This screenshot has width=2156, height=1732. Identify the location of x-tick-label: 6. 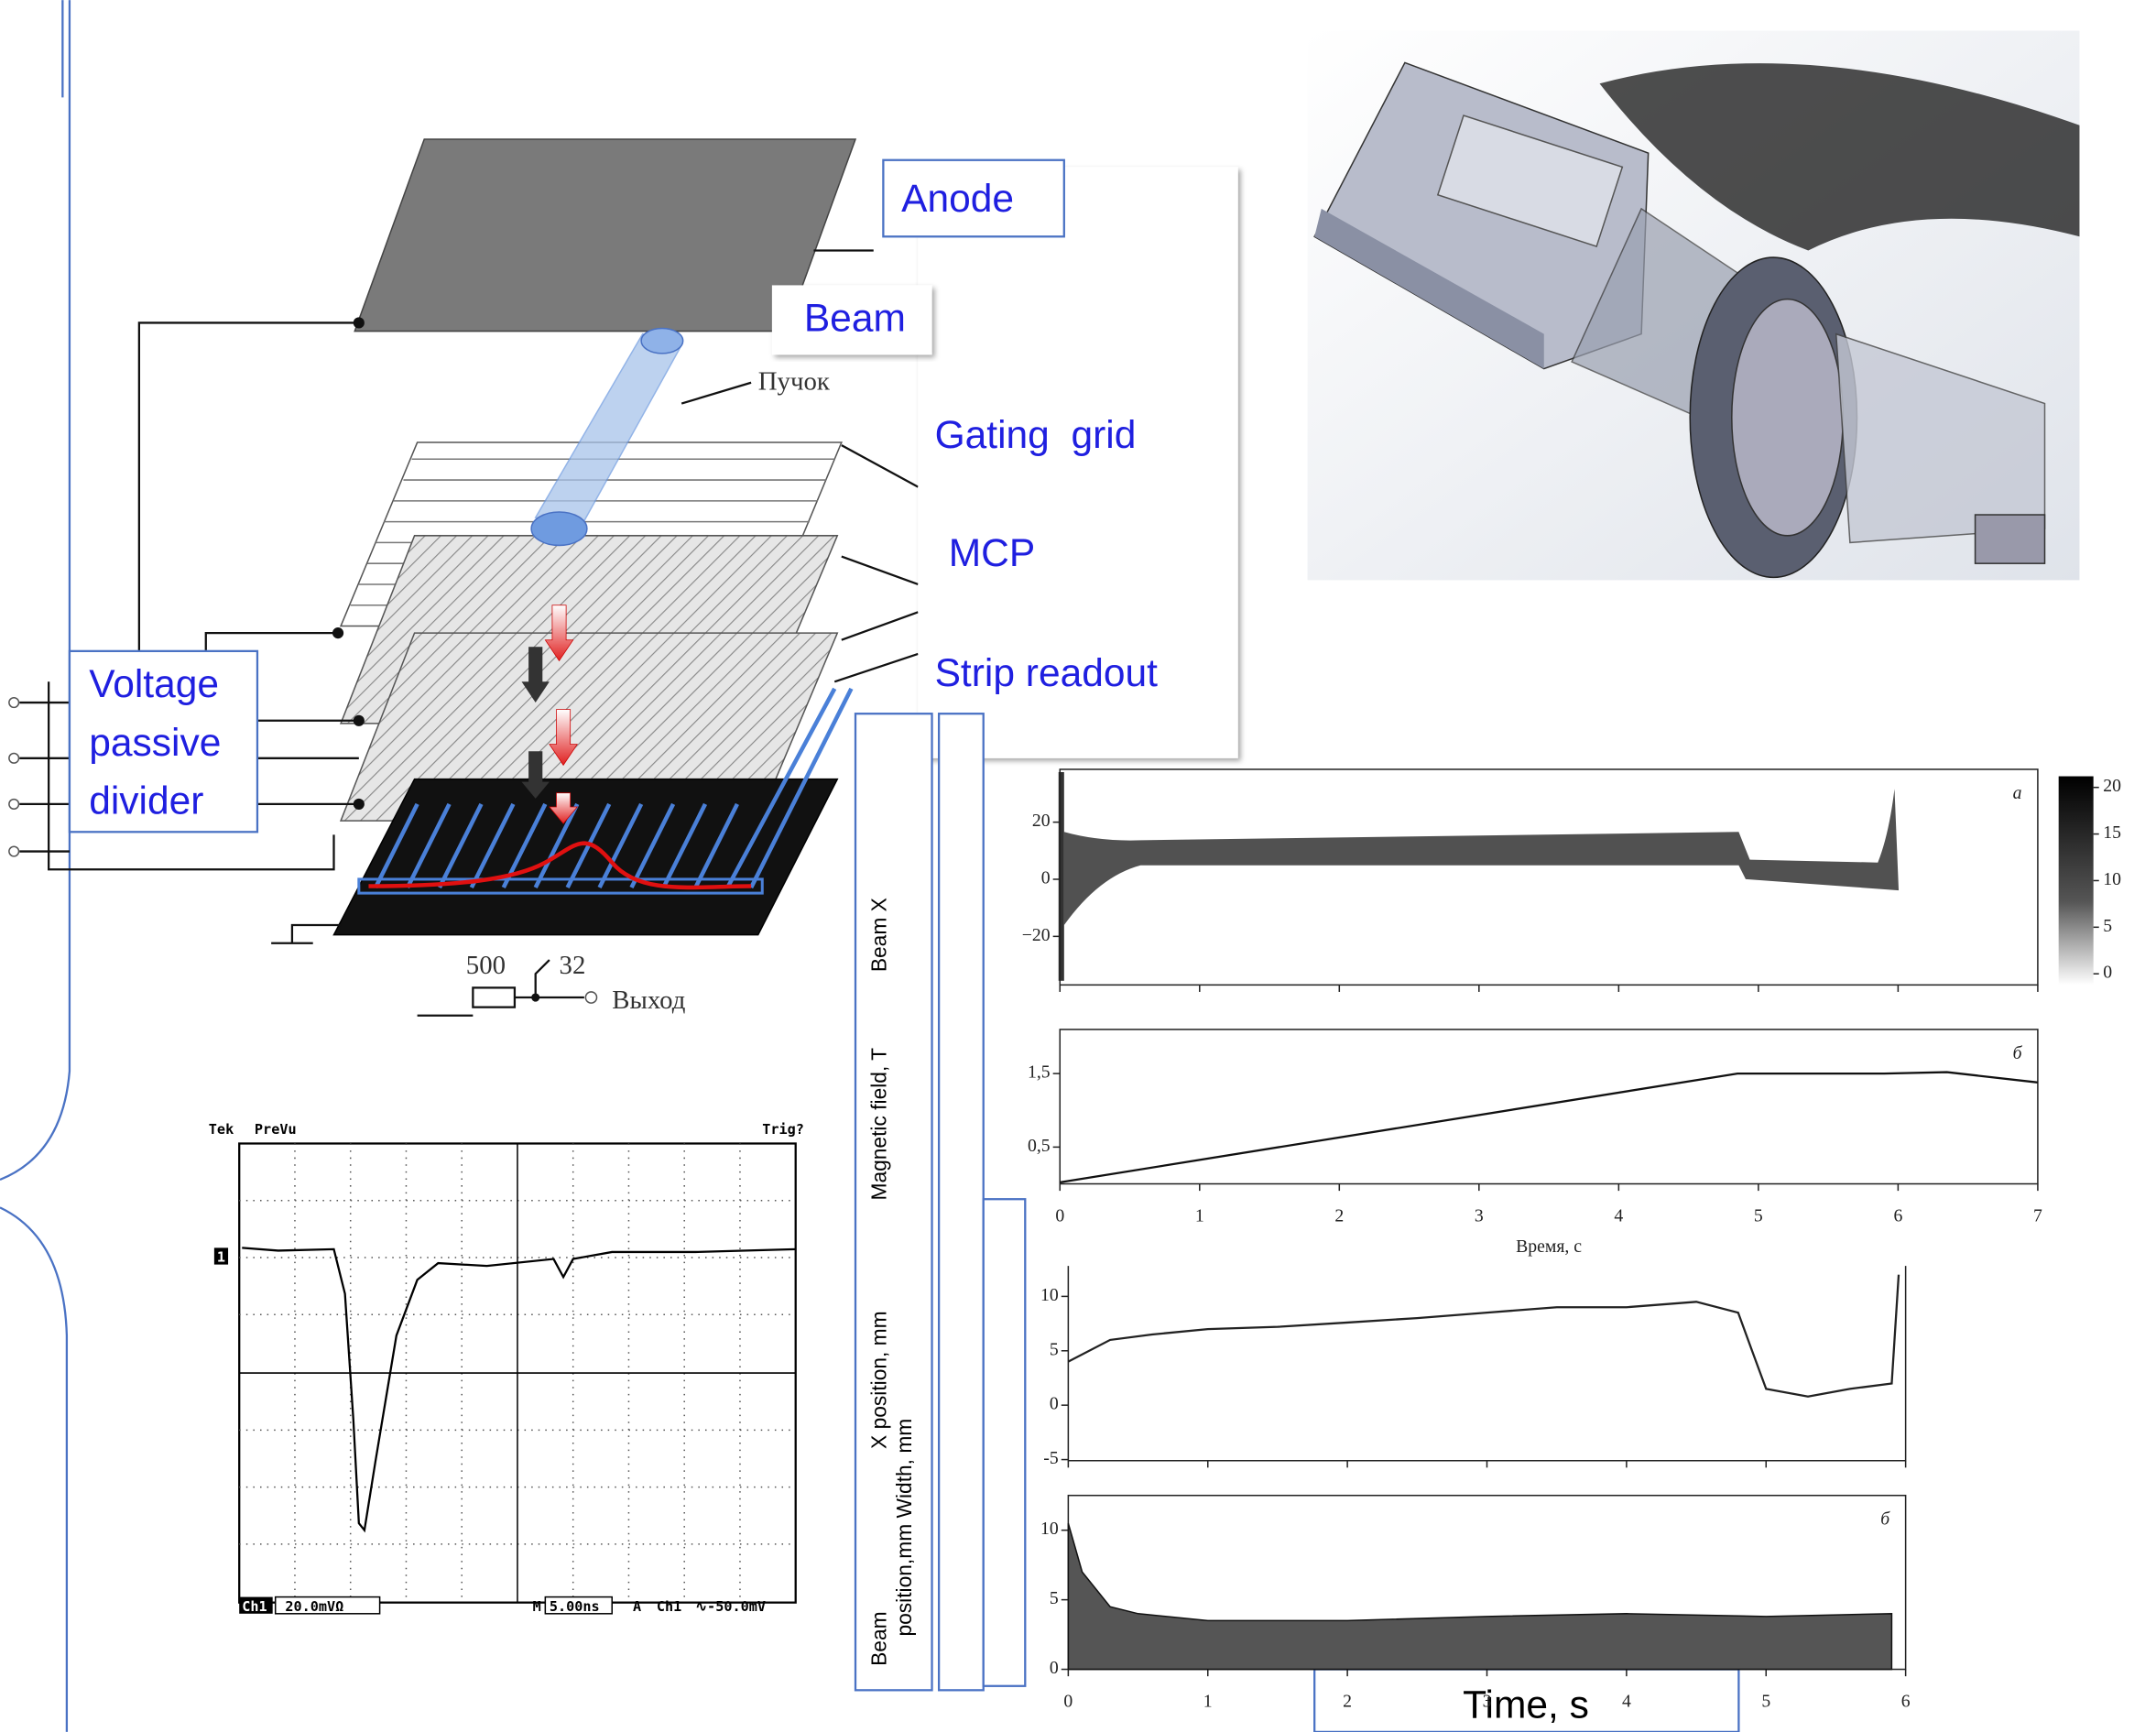
(1906, 1702).